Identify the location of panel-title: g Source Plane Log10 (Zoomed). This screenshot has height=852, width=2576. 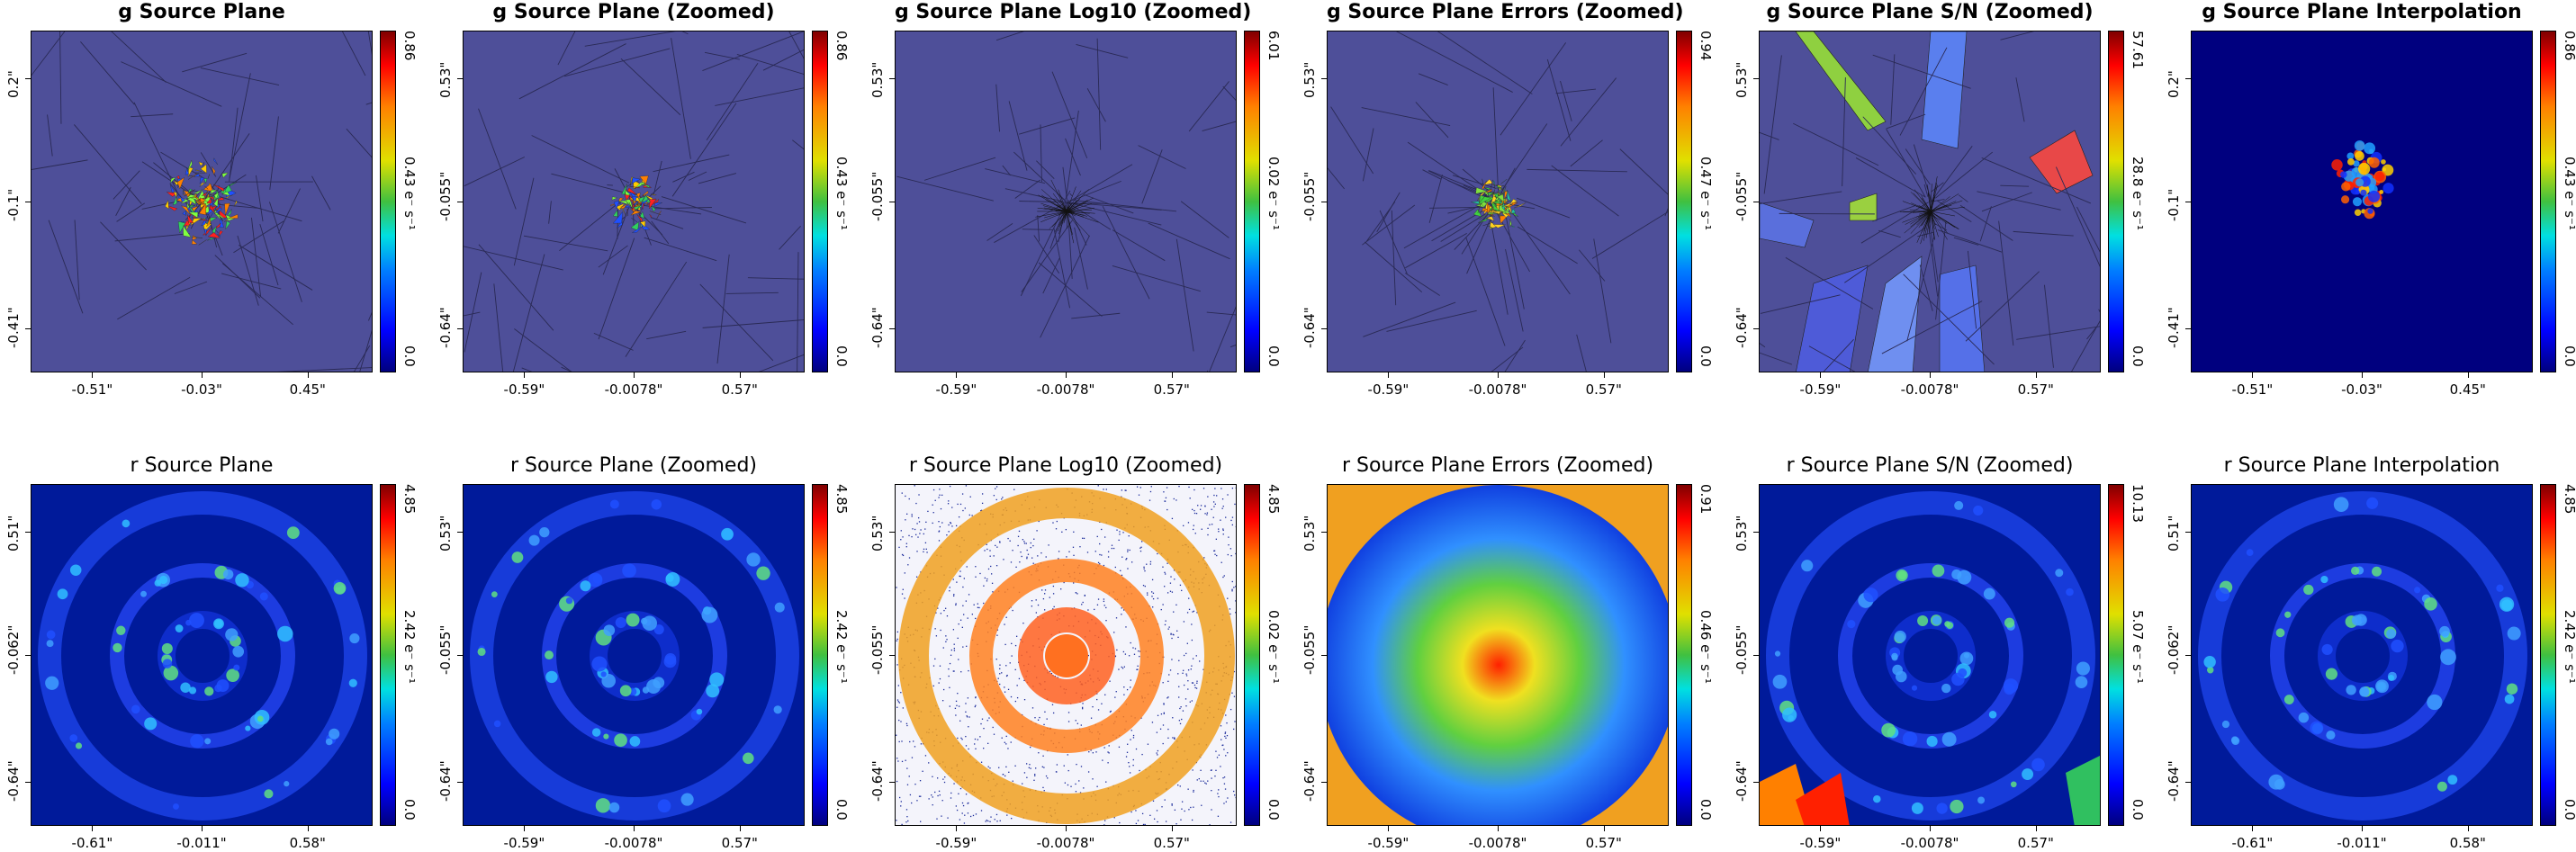
(1073, 12).